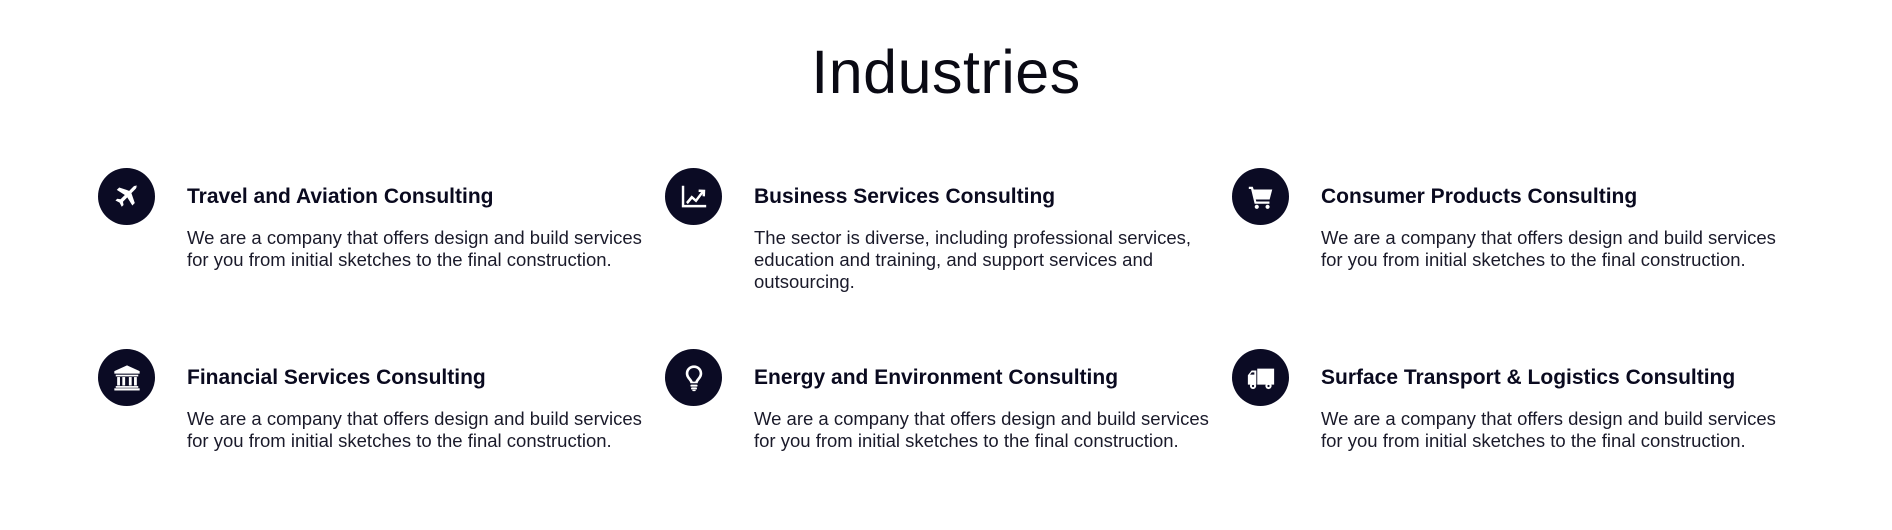 The image size is (1892, 530). What do you see at coordinates (340, 196) in the screenshot?
I see `industry-title: Travel and Aviation Consulting` at bounding box center [340, 196].